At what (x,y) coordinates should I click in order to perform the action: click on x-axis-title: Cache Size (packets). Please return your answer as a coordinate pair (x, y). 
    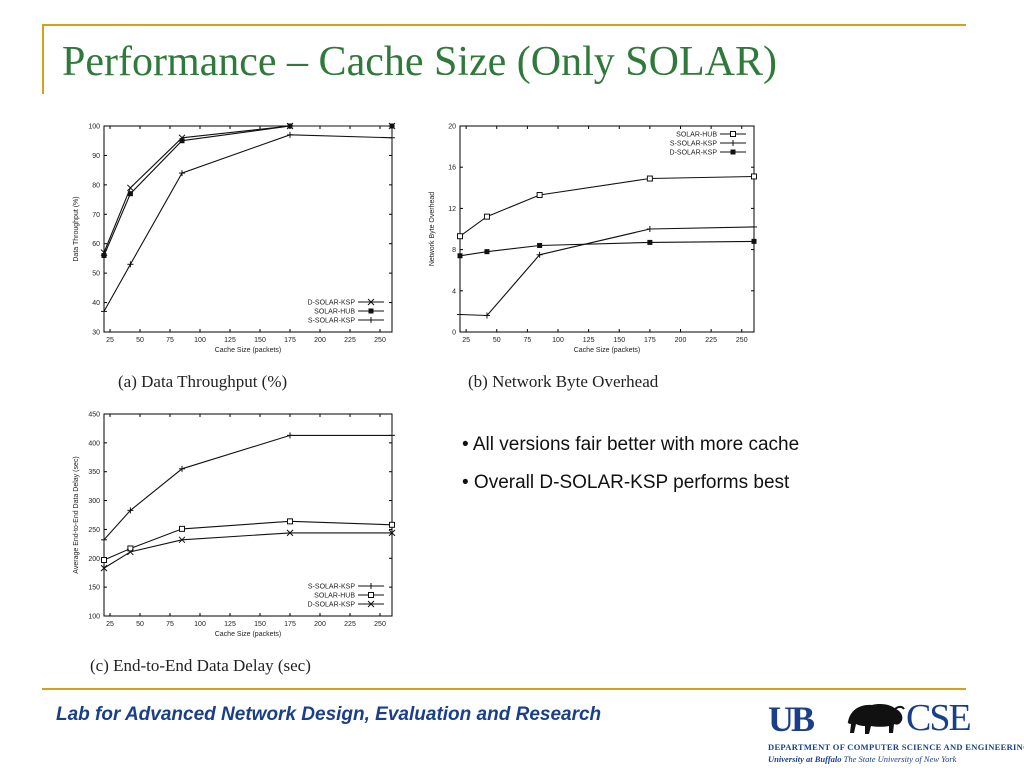
    Looking at the image, I should click on (248, 634).